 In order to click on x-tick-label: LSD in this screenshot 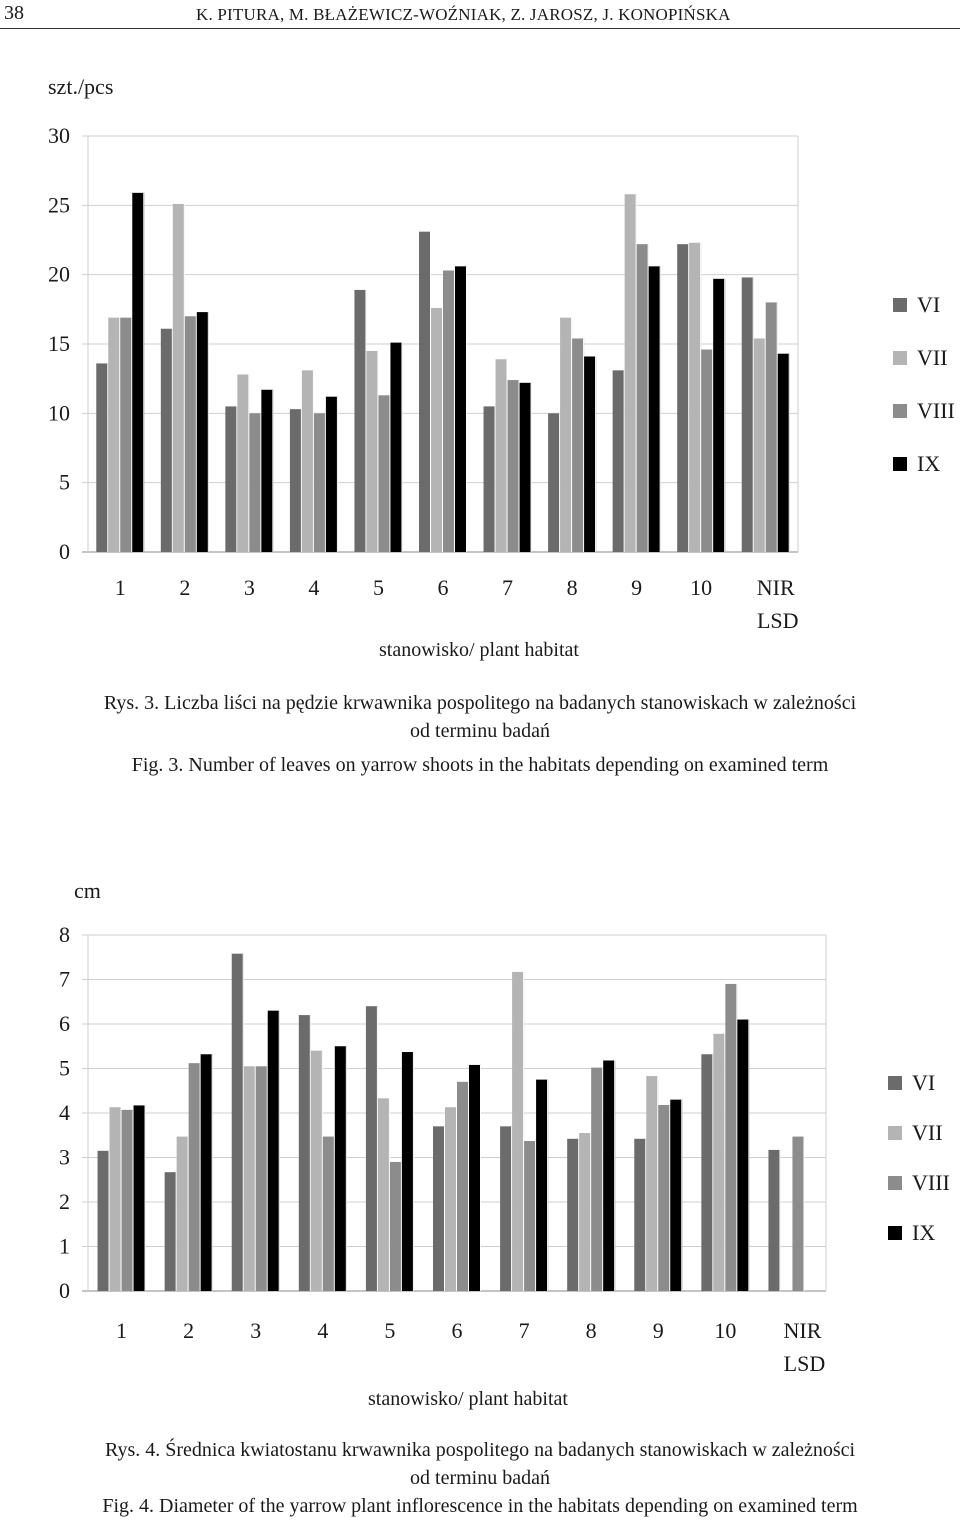, I will do `click(778, 620)`.